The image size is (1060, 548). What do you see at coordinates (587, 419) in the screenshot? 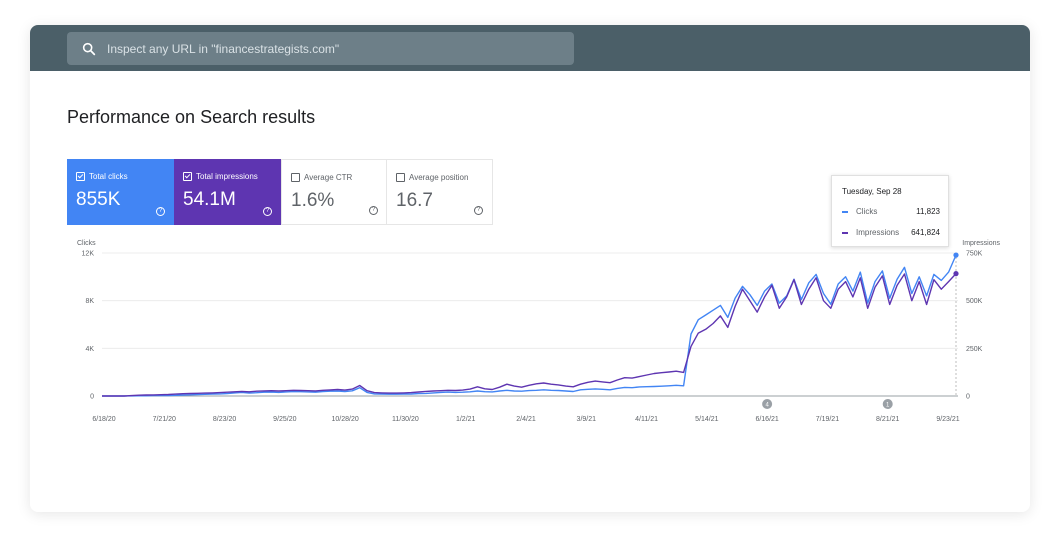
I see `x-tick-label: 3/9/21` at bounding box center [587, 419].